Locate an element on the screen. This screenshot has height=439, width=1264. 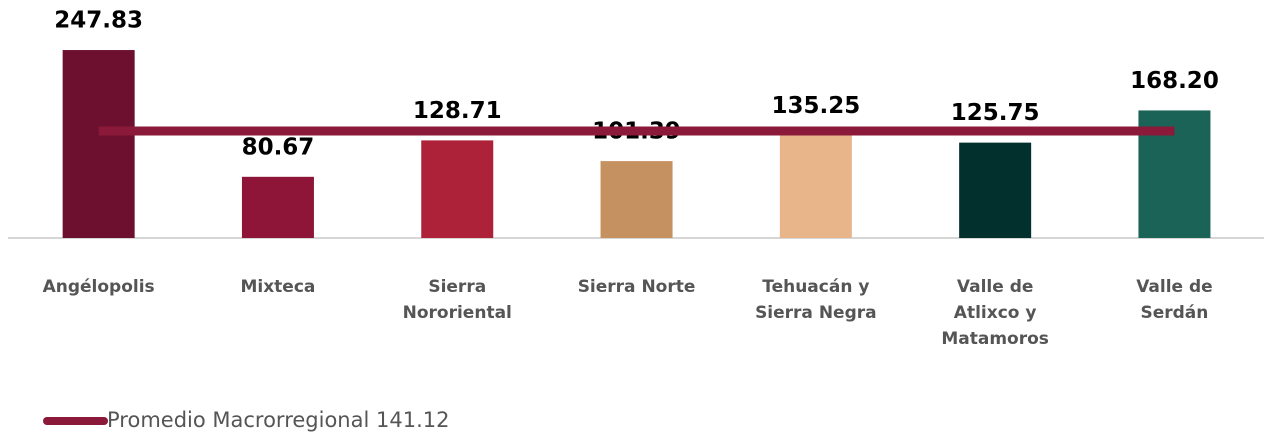
data-label: 125.75 is located at coordinates (995, 113).